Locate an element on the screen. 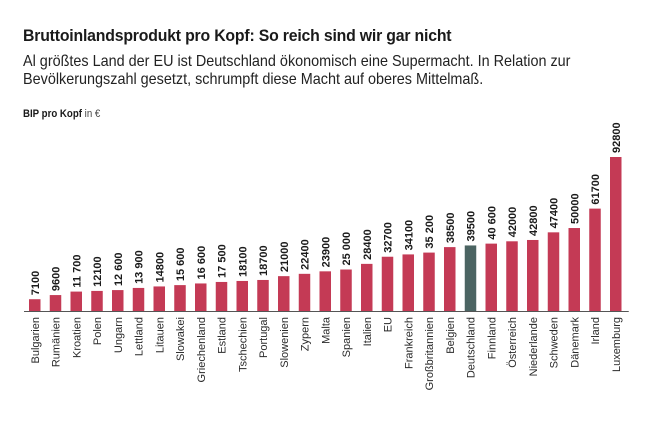  value-label-estland: 17 500 is located at coordinates (223, 261).